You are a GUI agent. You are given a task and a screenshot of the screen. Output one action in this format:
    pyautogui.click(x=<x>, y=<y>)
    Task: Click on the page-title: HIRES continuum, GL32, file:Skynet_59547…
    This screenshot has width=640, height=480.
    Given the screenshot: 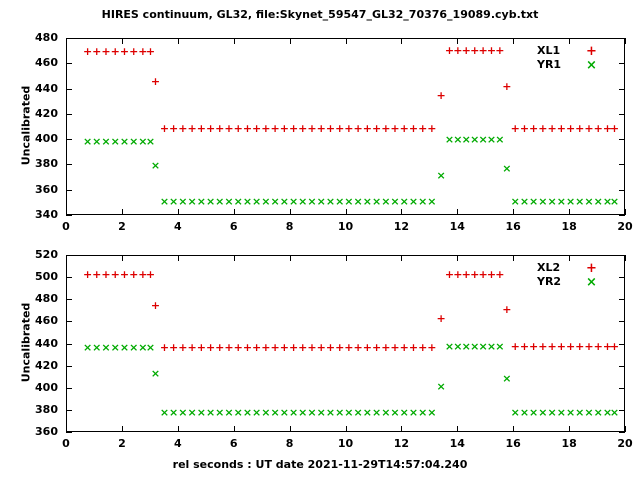 What is the action you would take?
    pyautogui.click(x=320, y=14)
    